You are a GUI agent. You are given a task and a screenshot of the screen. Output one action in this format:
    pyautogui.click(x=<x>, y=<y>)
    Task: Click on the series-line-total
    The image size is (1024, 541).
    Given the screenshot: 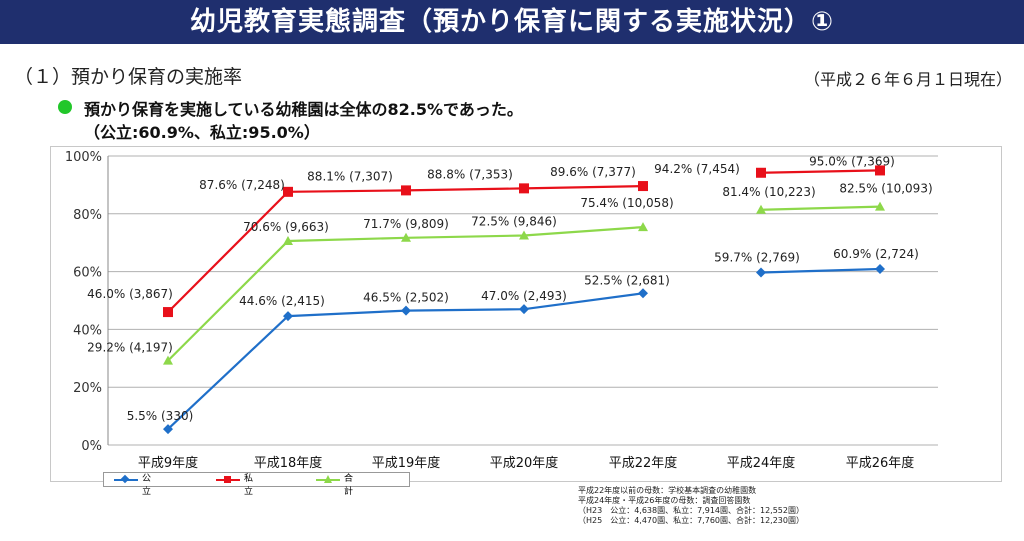 What is the action you would take?
    pyautogui.click(x=820, y=208)
    